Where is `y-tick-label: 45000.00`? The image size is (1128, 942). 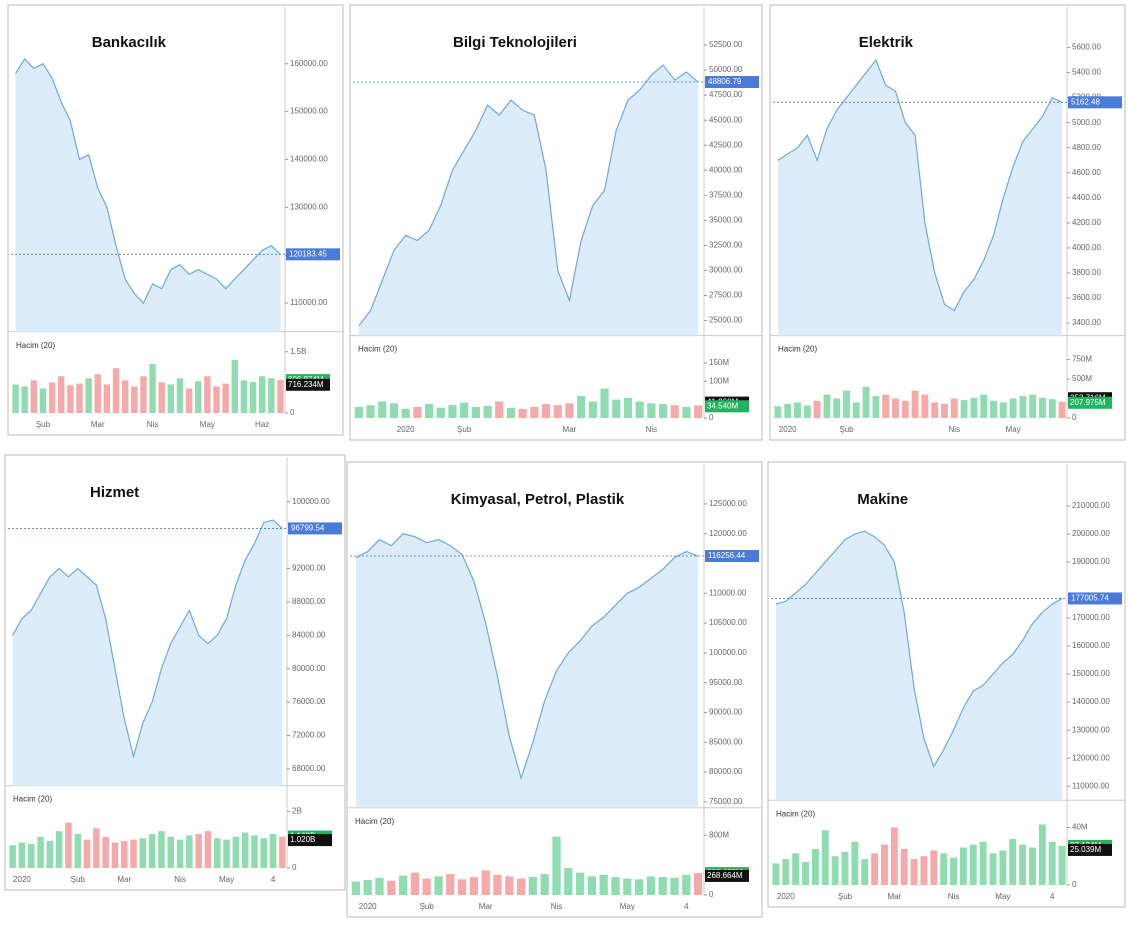
y-tick-label: 45000.00 is located at coordinates (726, 119).